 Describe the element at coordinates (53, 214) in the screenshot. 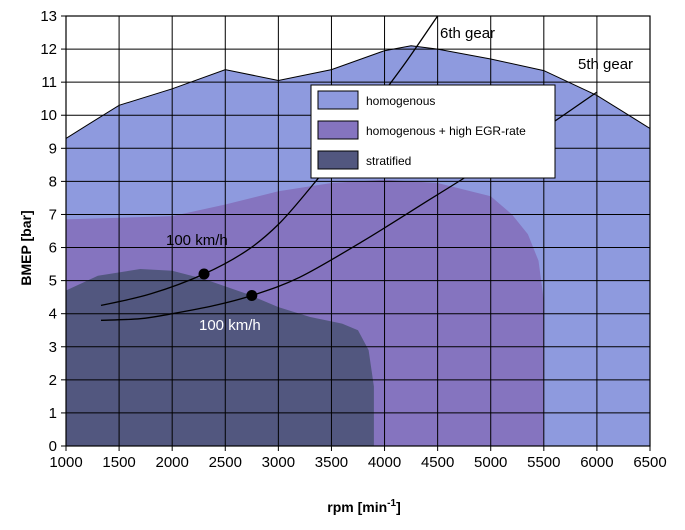

I see `y-tick-label-7: 7` at that location.